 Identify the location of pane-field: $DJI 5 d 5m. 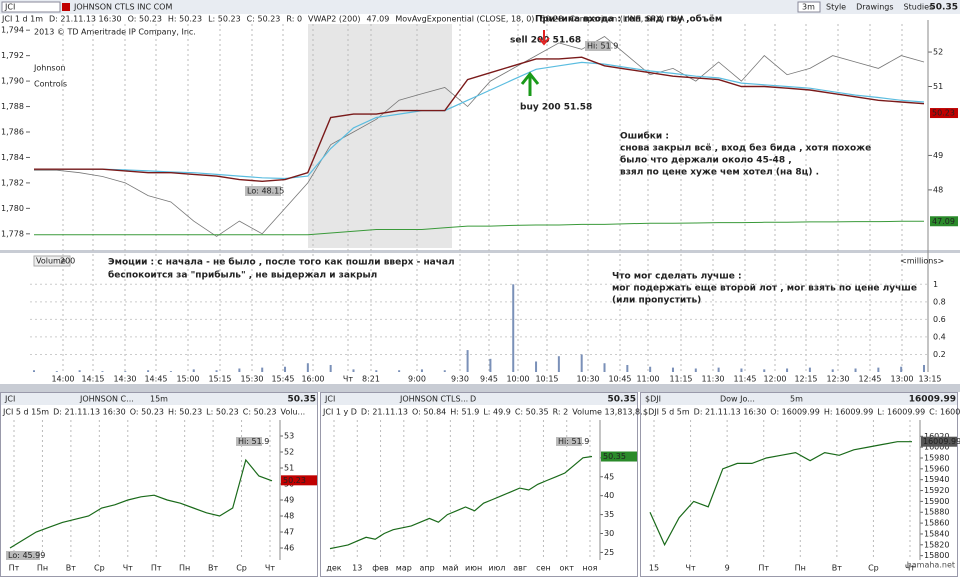
(666, 412).